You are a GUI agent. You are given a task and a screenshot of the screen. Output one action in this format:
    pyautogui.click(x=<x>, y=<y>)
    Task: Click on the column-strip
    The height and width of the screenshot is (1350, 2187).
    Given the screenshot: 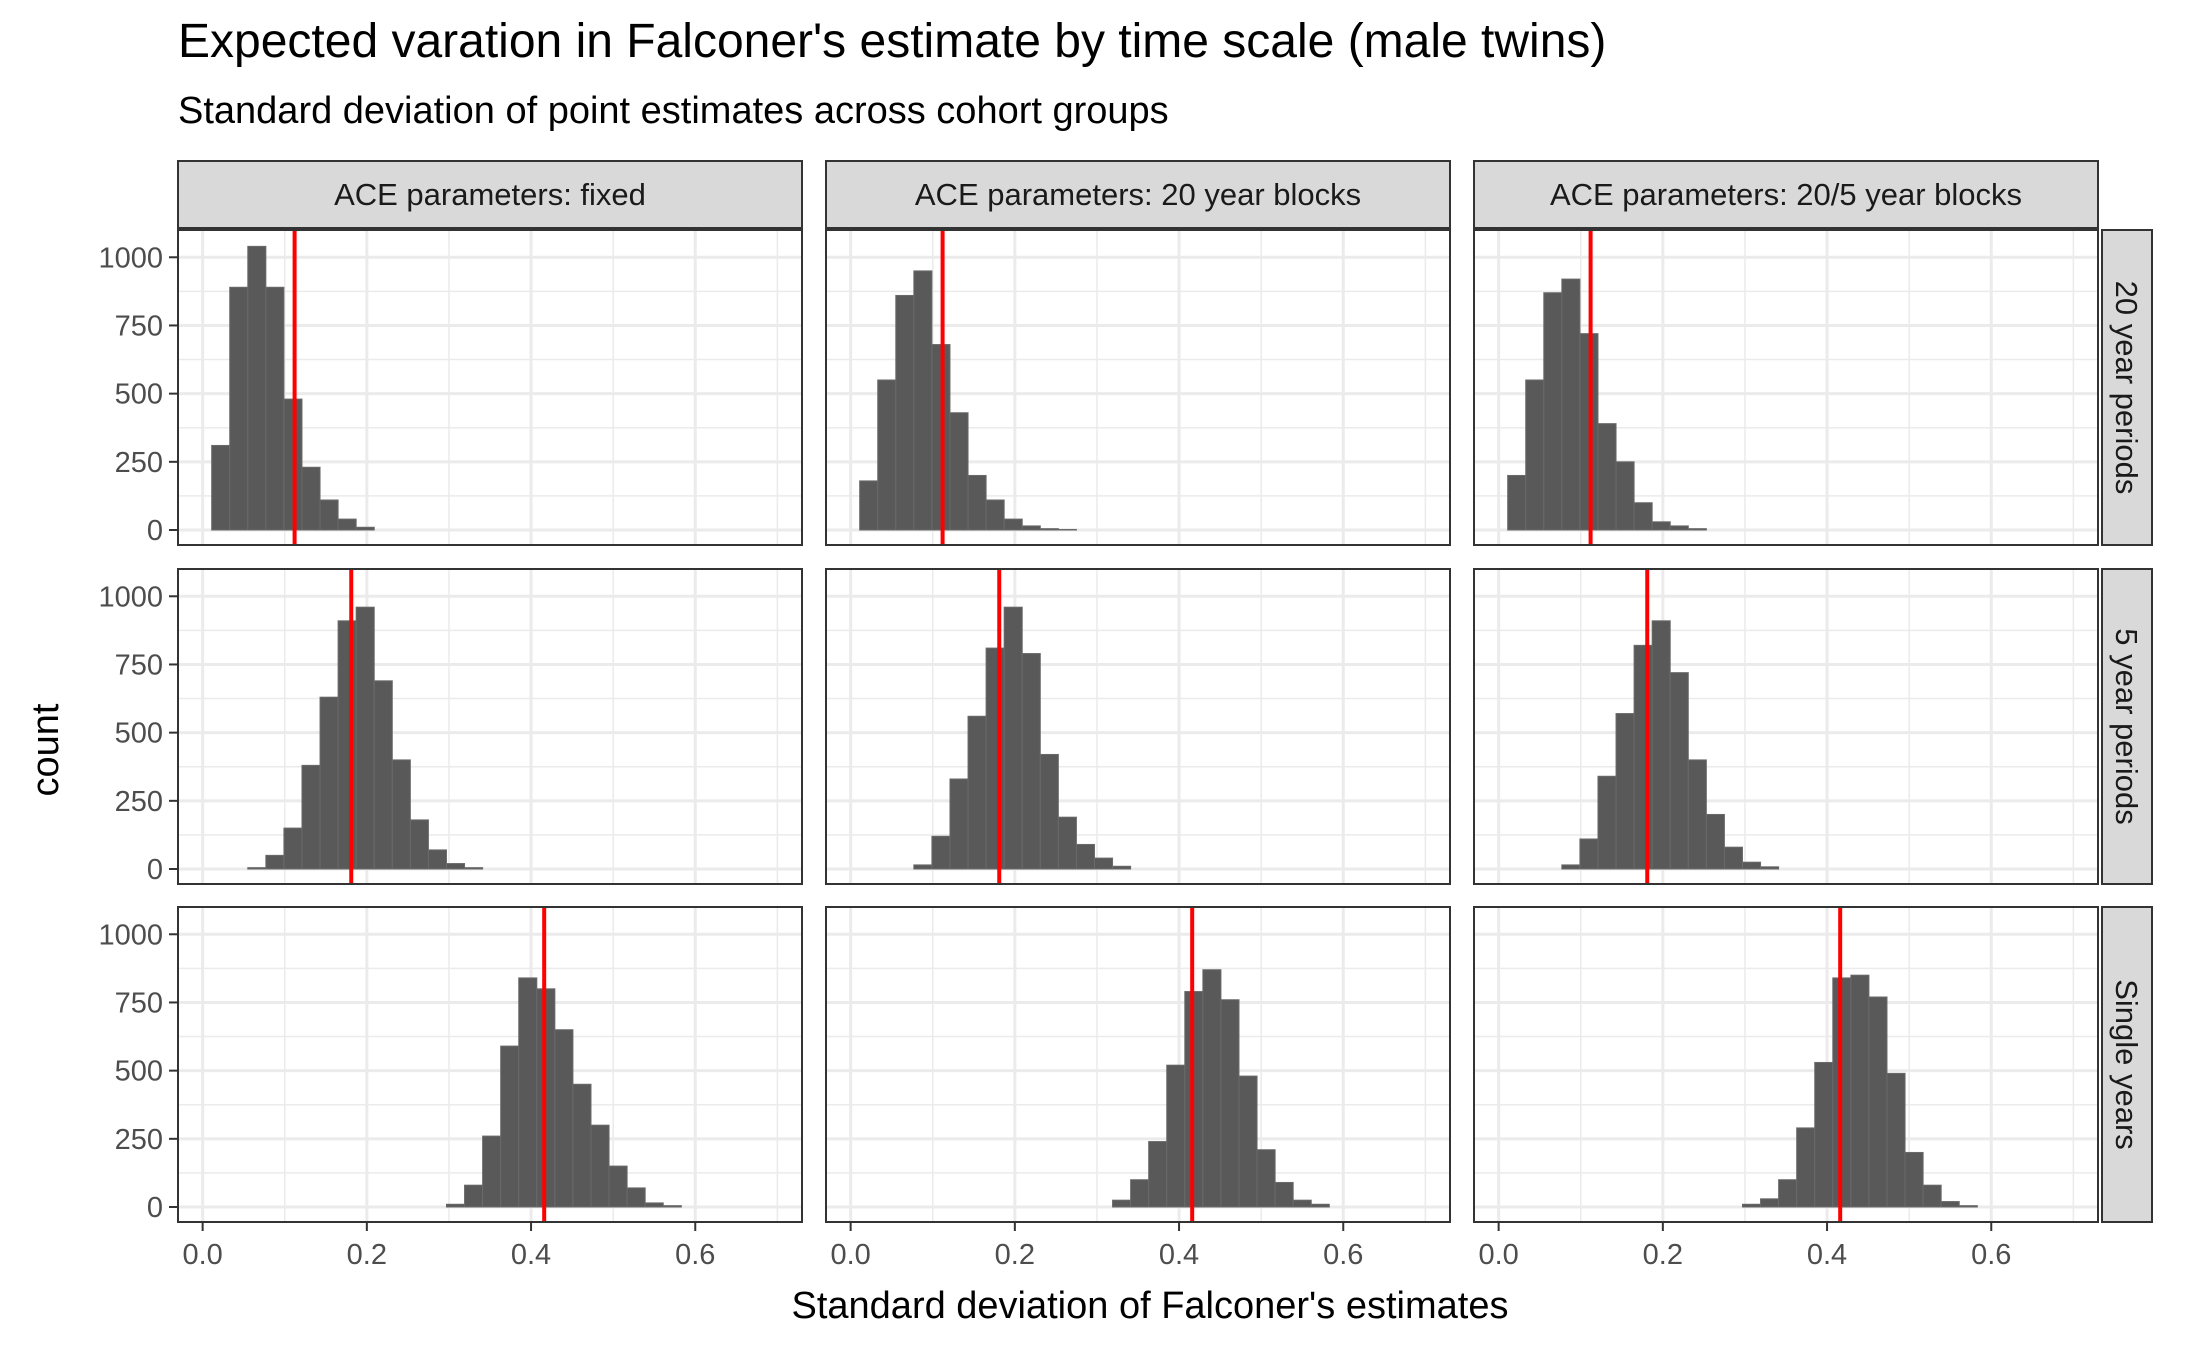 What is the action you would take?
    pyautogui.click(x=490, y=194)
    